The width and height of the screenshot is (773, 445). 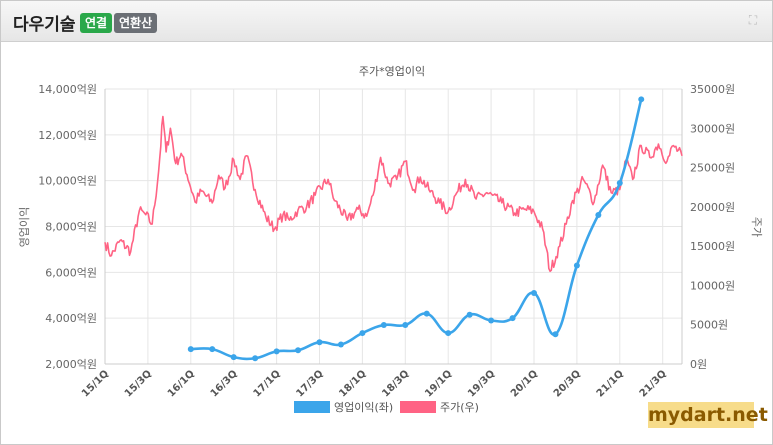 I want to click on left-tick-label: 4,000억원, so click(x=71, y=318).